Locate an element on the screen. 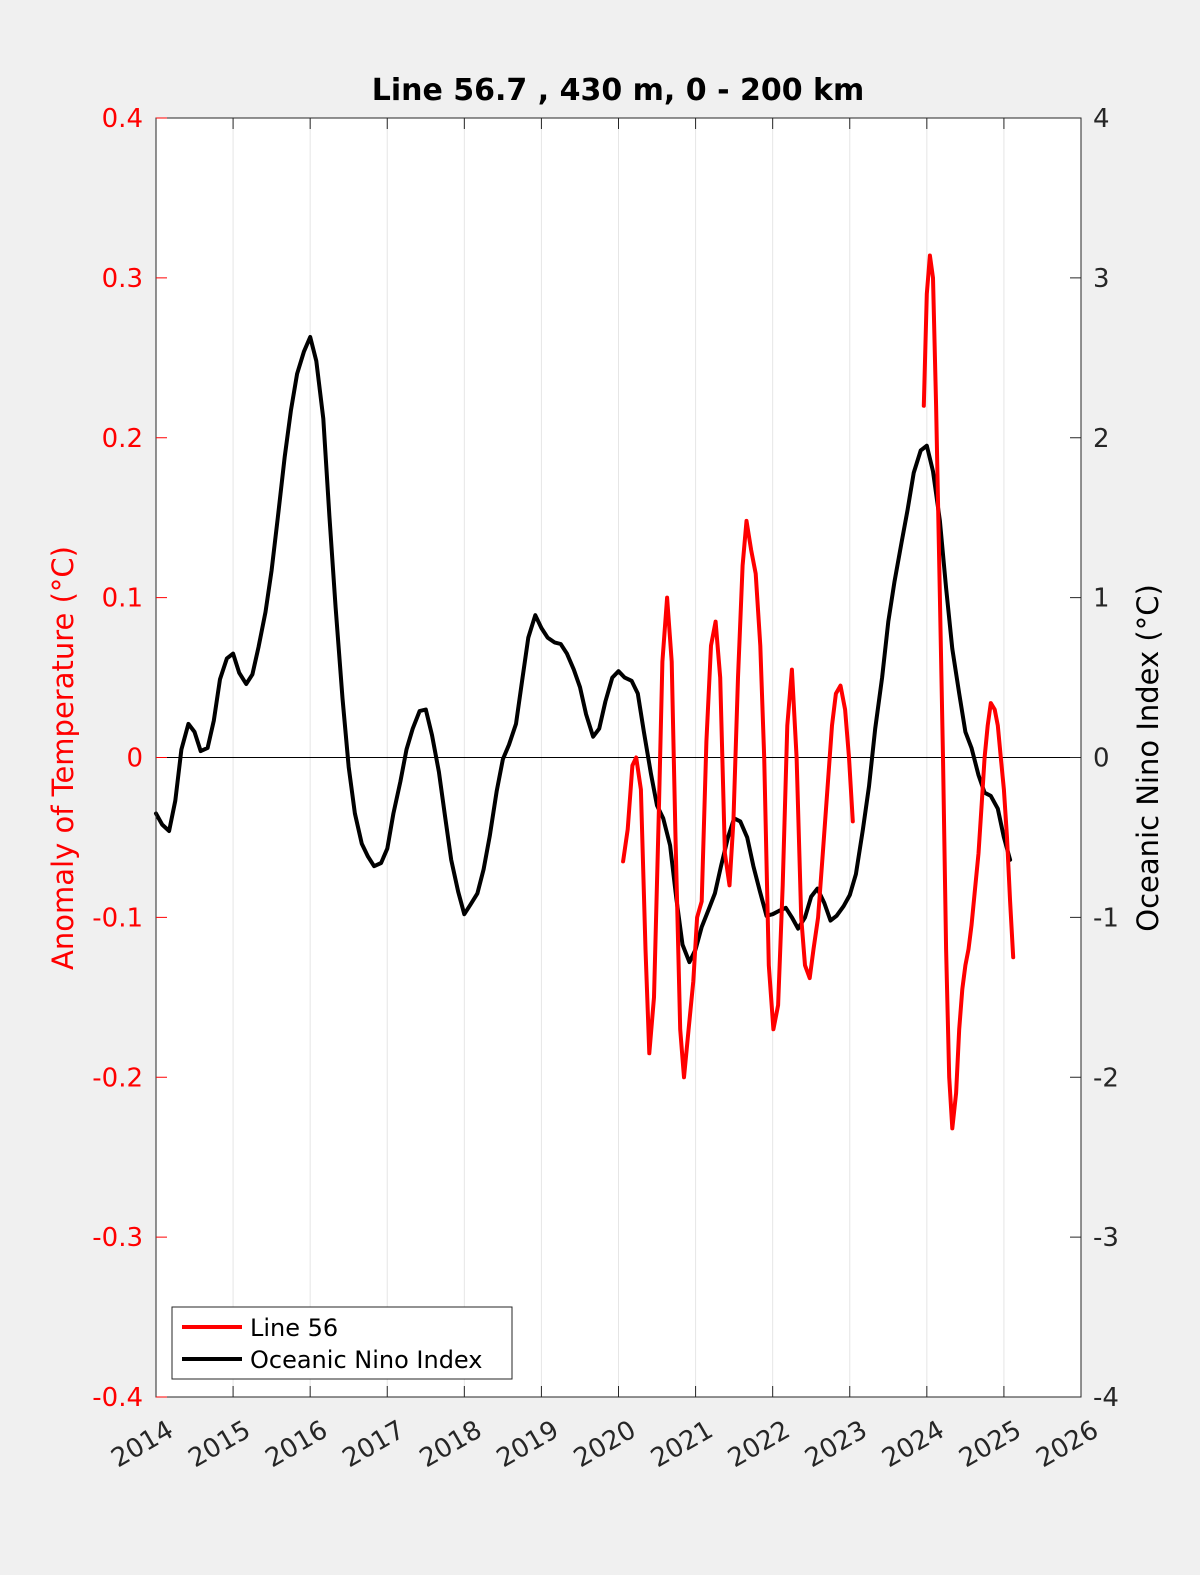 This screenshot has width=1200, height=1575. y-right-tick-label: -4 is located at coordinates (1106, 1398).